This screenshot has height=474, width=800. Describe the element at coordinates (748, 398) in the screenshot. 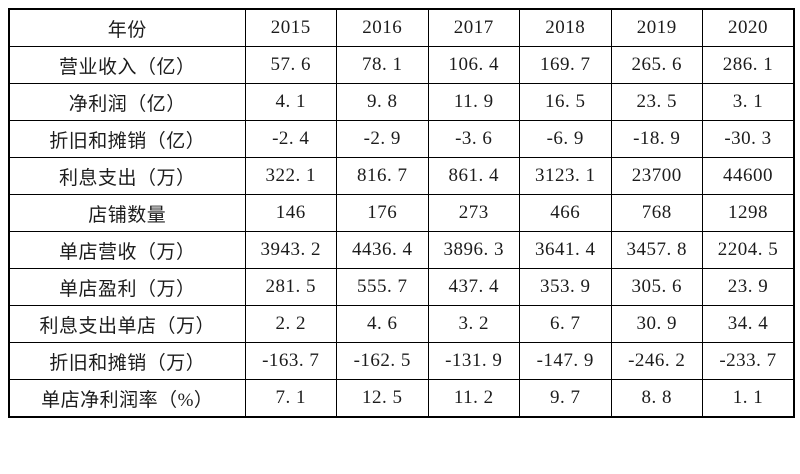

I see `value-cell: 1. 1` at that location.